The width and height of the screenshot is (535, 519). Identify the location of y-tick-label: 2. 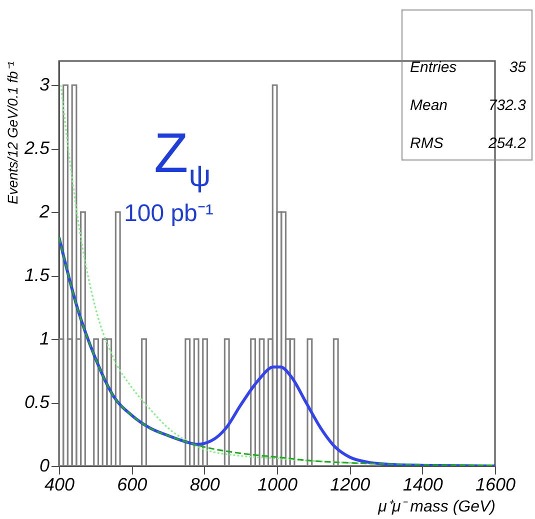
(44, 212).